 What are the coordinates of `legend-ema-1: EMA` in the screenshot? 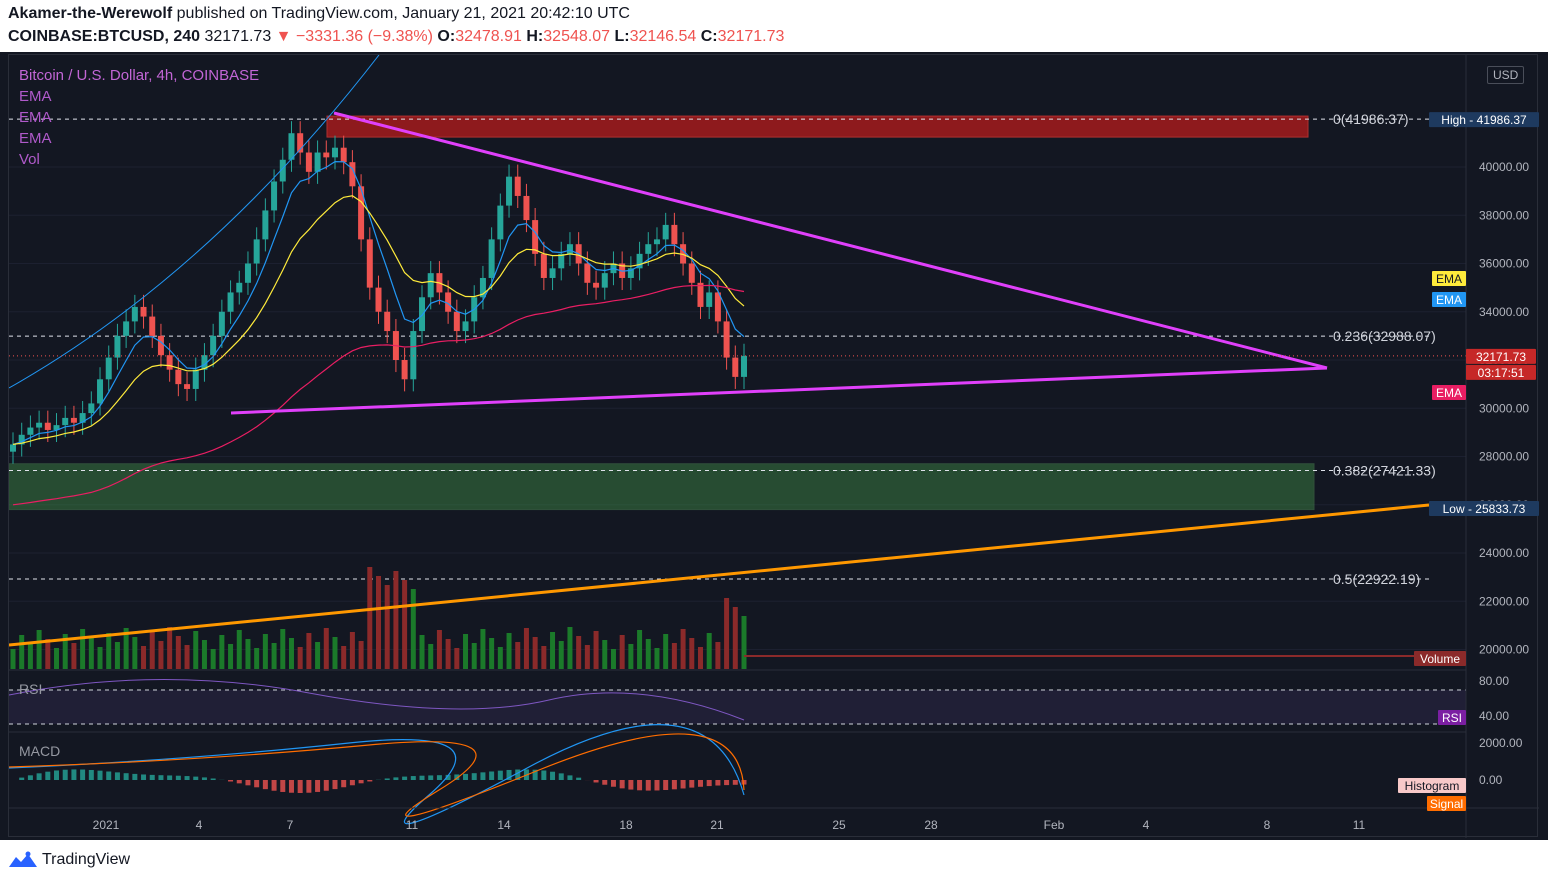 It's located at (35, 96).